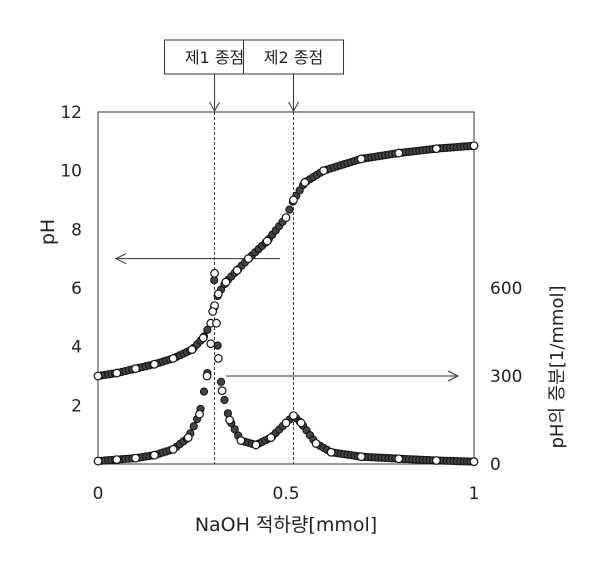 This screenshot has width=616, height=580. I want to click on left-axis-arrow-head, so click(120, 259).